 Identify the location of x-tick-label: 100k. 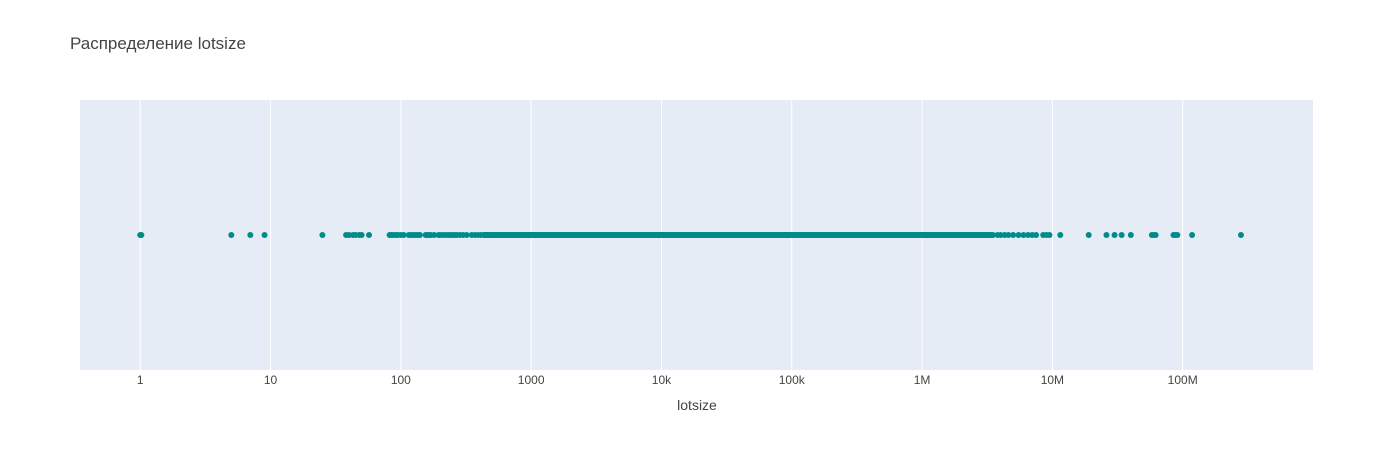
(792, 380).